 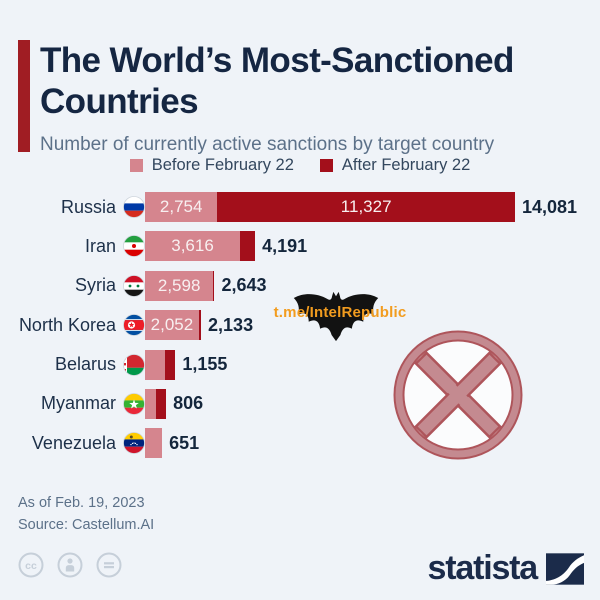 I want to click on venezuela-flag-icon, so click(x=134, y=443).